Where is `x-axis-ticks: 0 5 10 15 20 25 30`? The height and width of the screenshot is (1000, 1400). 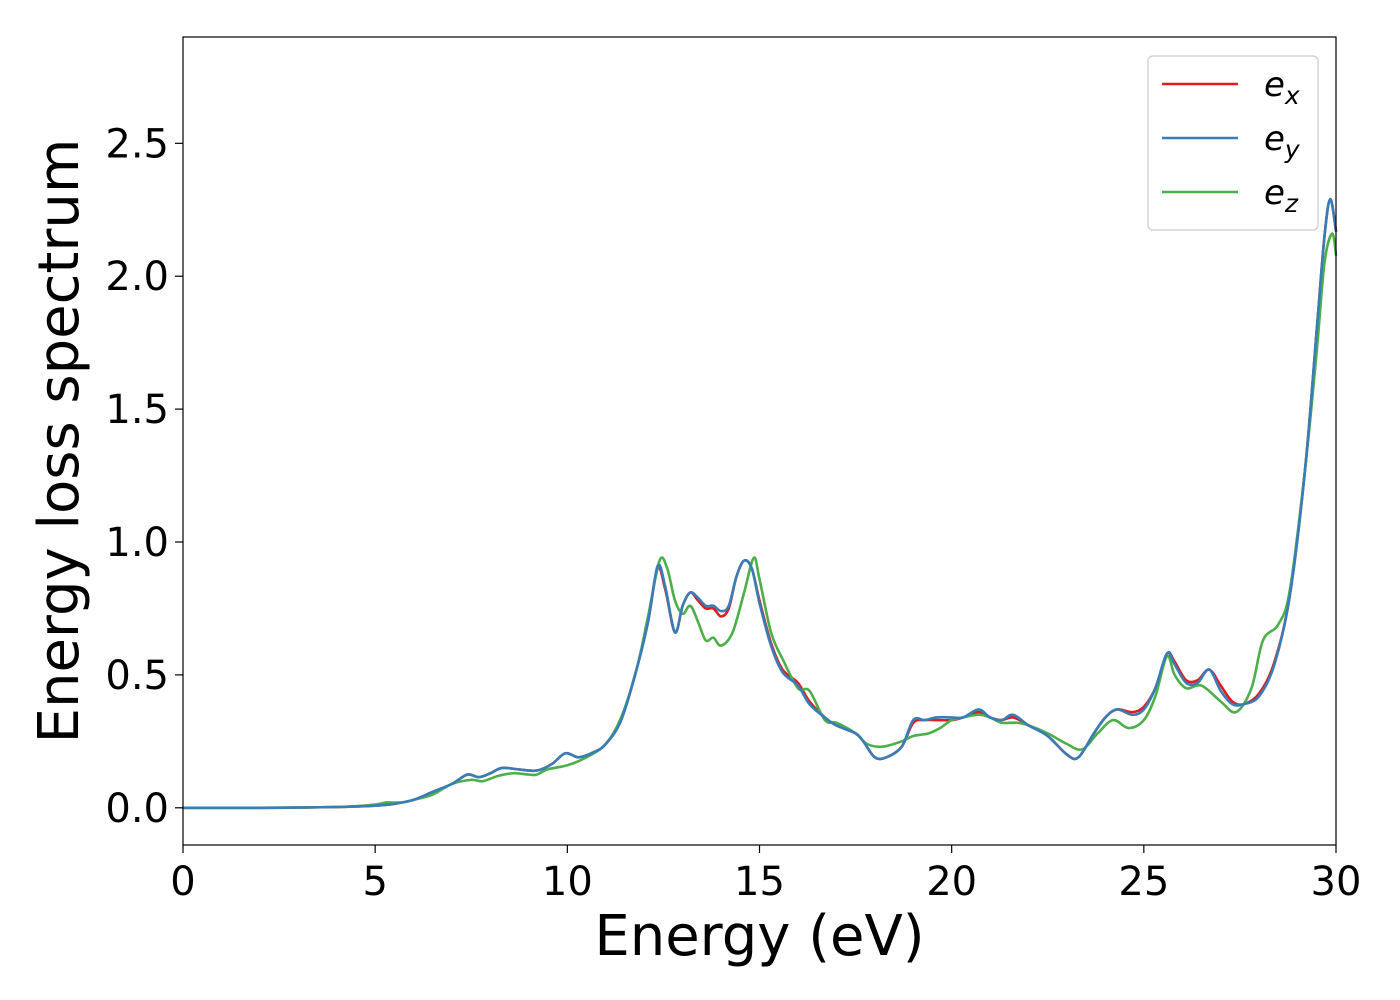 x-axis-ticks: 0 5 10 15 20 25 30 is located at coordinates (765, 875).